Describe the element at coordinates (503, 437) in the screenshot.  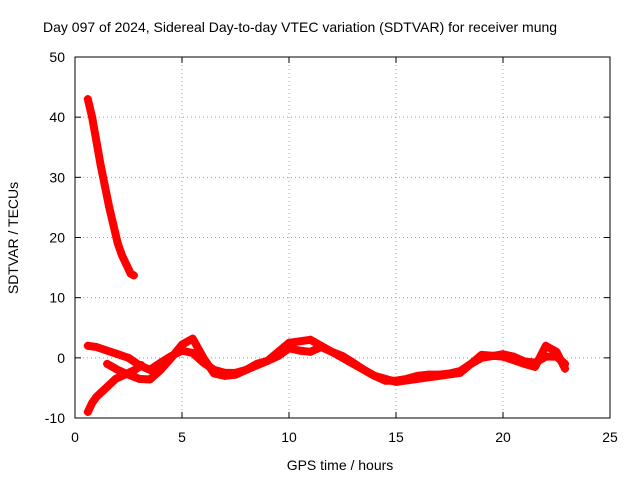
I see `x-tick-label: 20` at that location.